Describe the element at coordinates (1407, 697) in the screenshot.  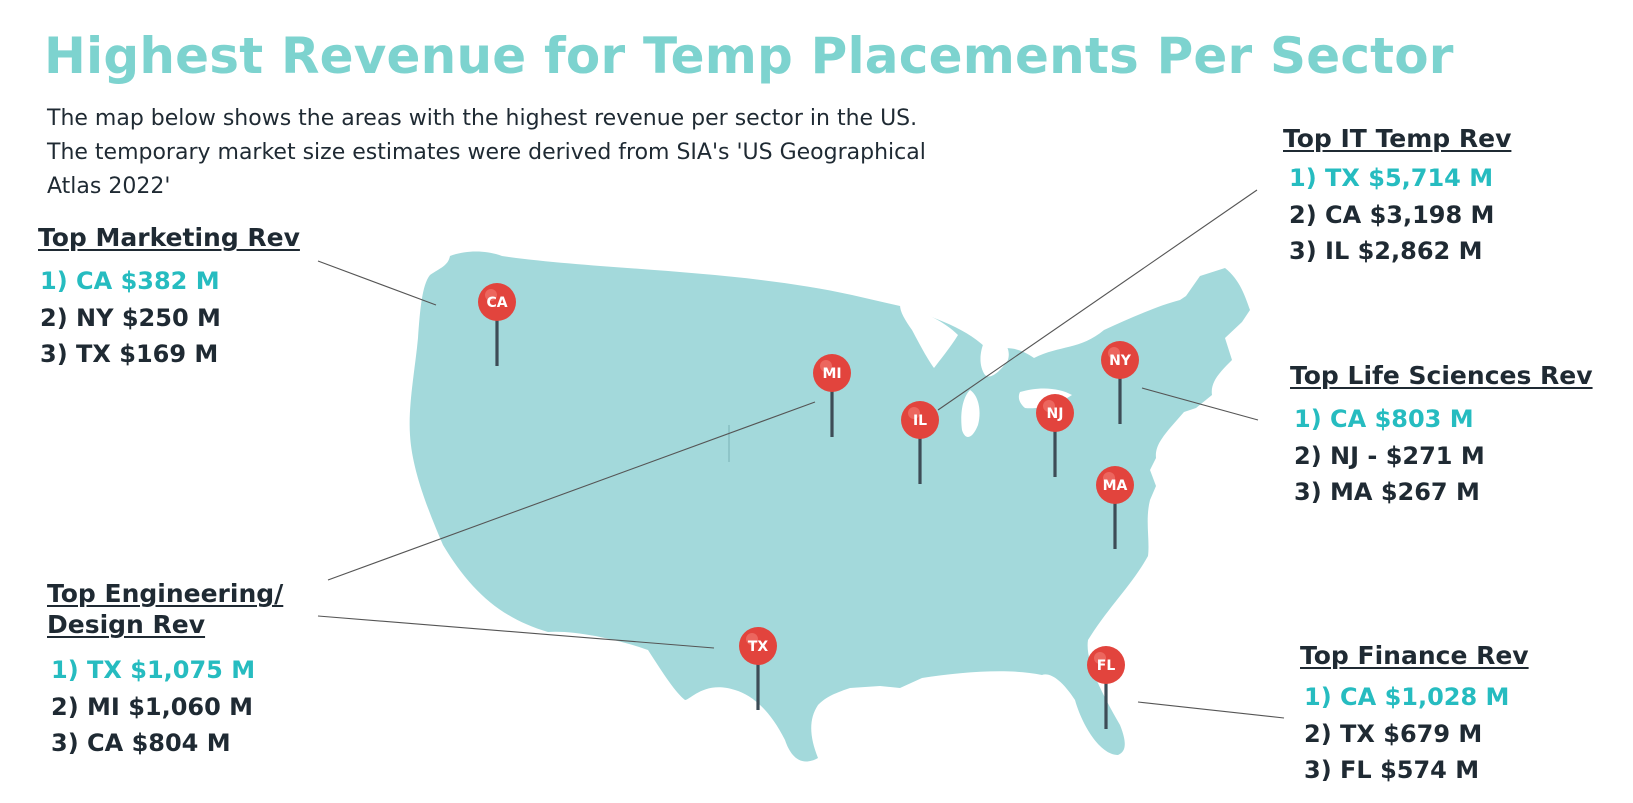
I see `rank-item-1: 1) CA $1,028 M` at that location.